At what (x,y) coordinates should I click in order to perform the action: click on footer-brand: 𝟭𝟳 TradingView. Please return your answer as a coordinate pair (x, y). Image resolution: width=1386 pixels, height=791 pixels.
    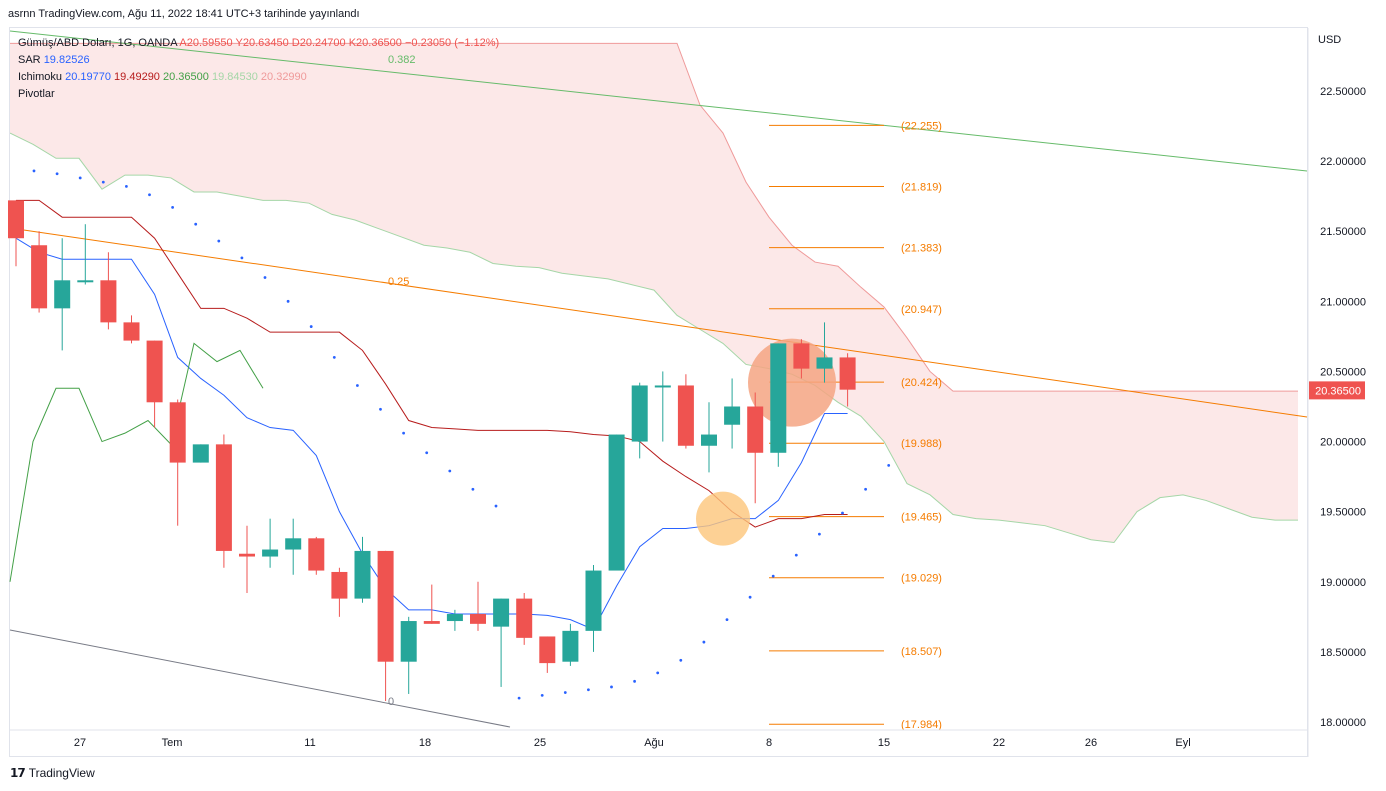
    Looking at the image, I should click on (52, 773).